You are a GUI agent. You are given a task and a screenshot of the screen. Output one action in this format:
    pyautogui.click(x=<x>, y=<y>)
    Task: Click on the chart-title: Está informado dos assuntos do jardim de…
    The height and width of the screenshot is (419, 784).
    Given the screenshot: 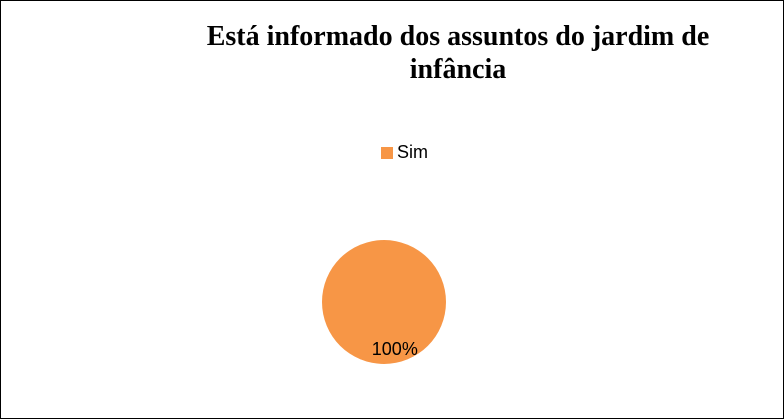 What is the action you would take?
    pyautogui.click(x=458, y=53)
    